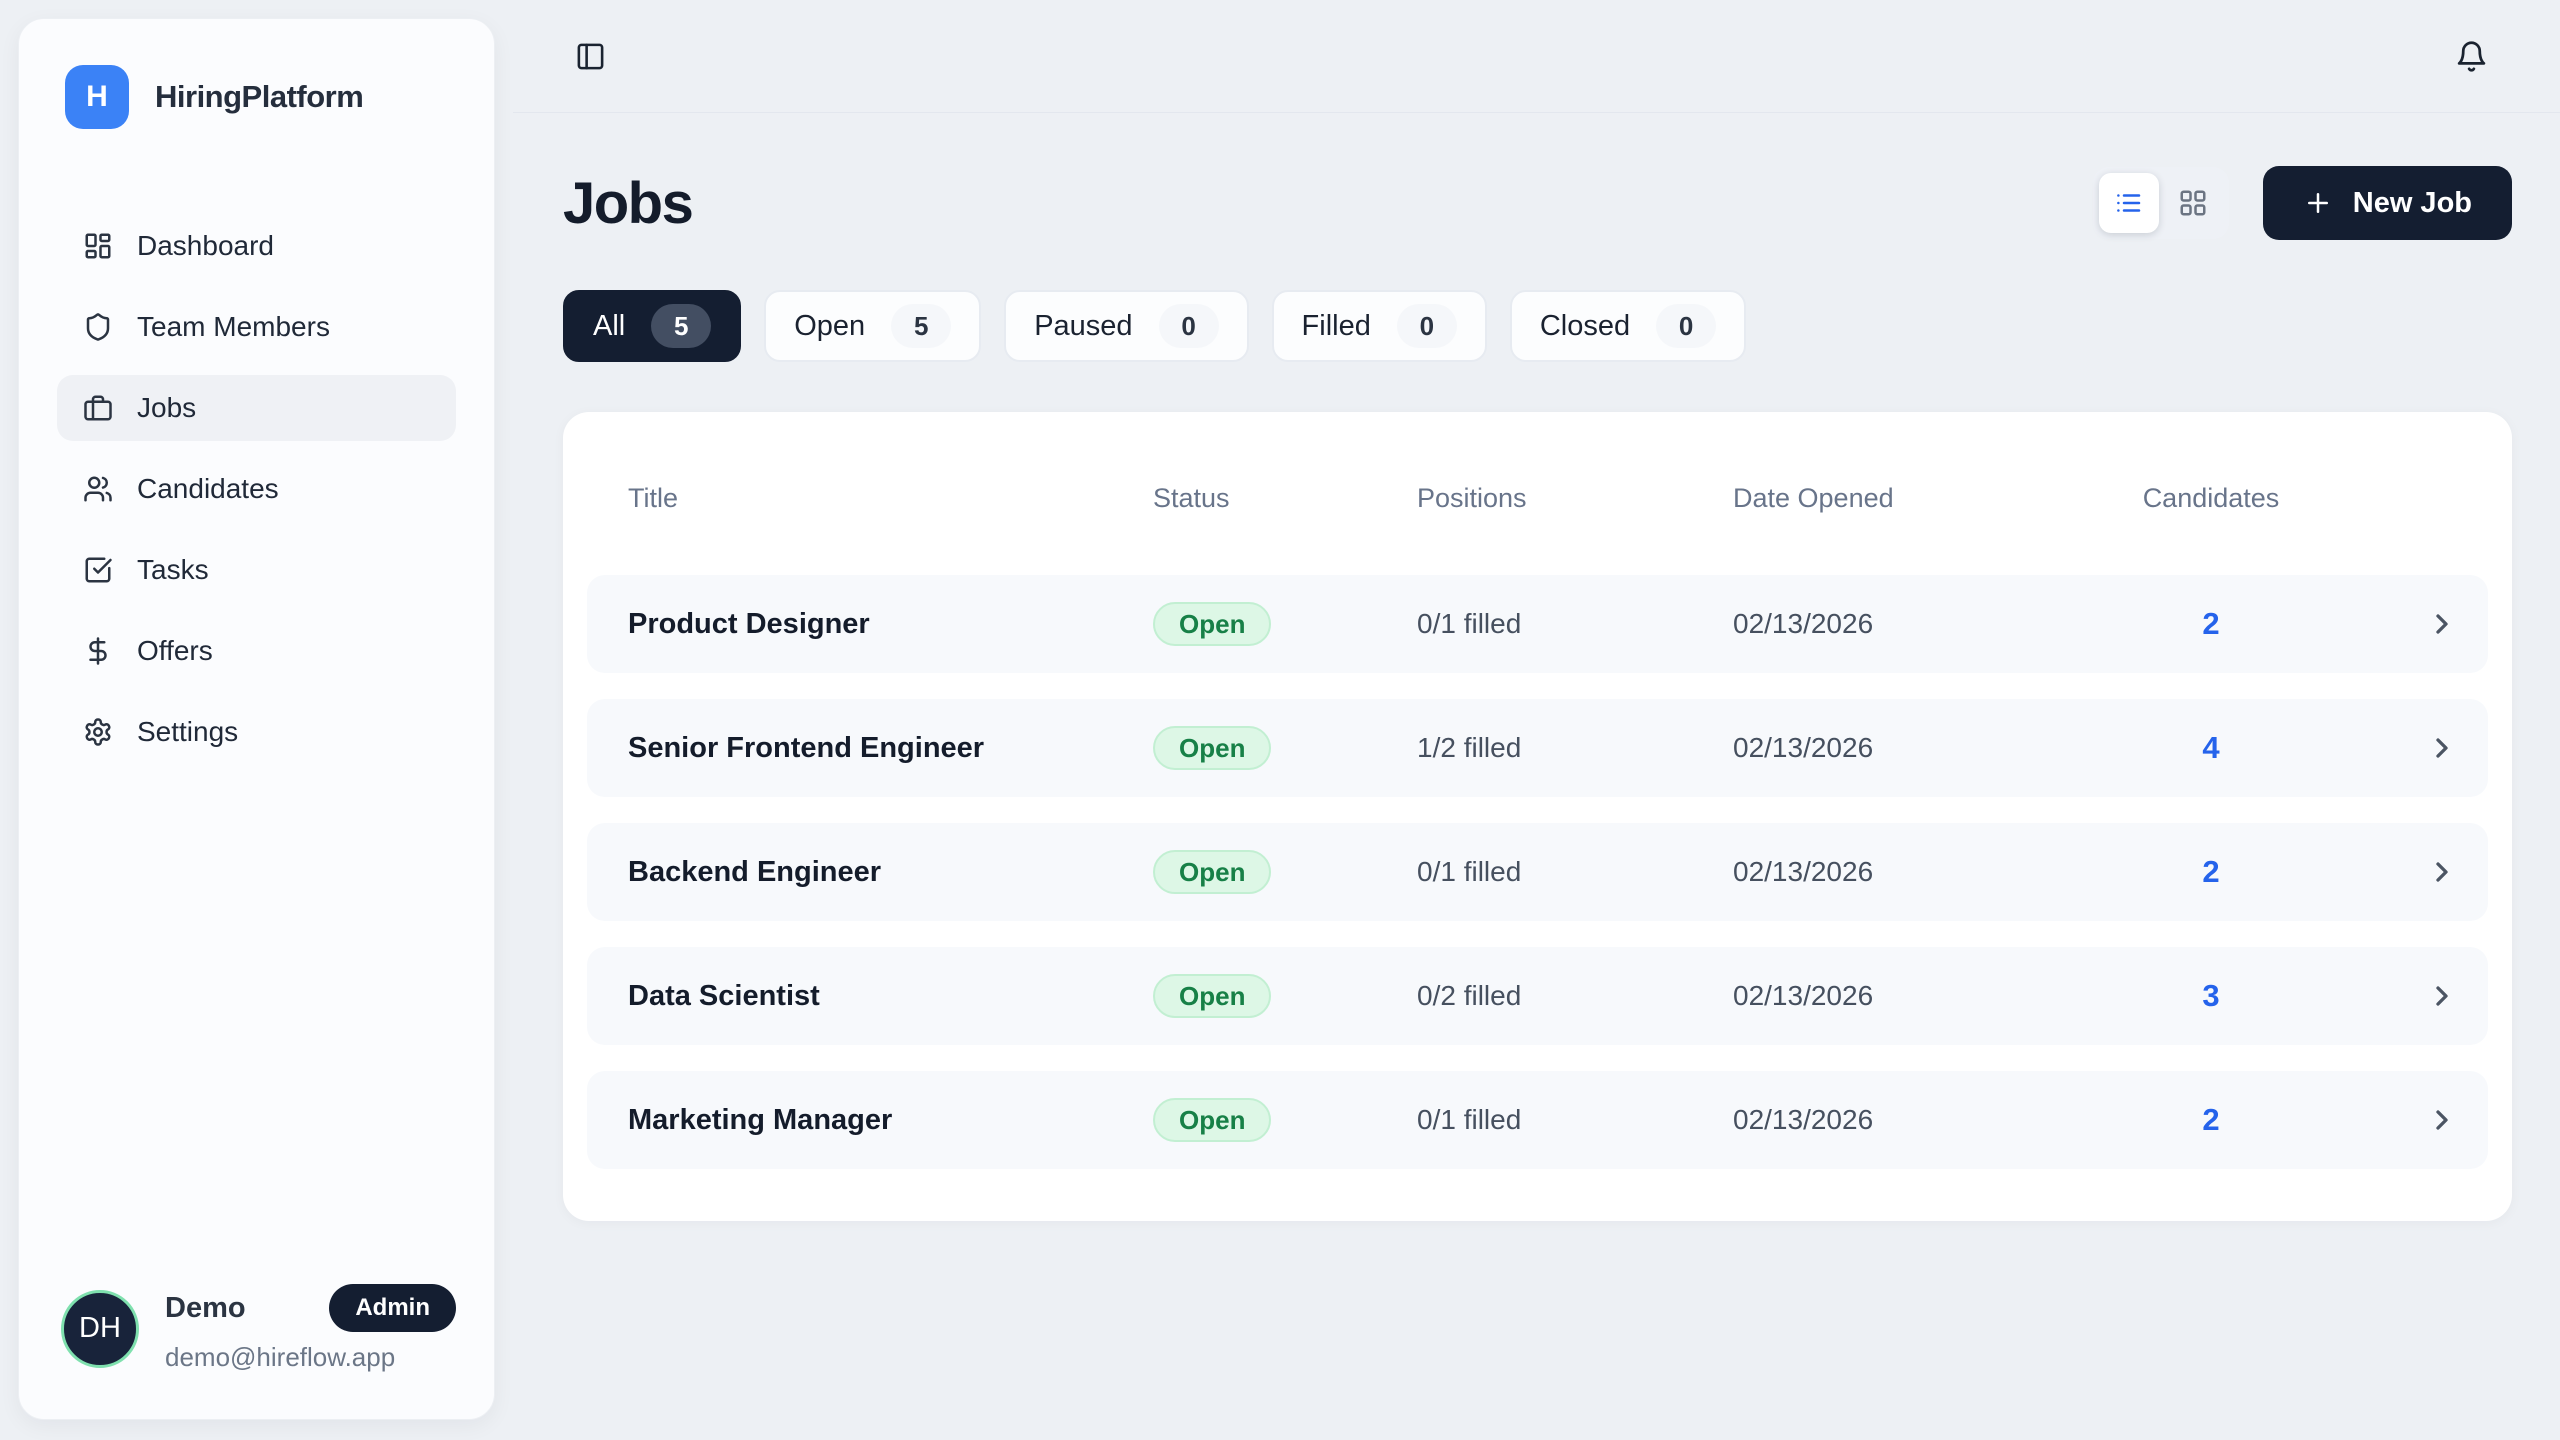  Describe the element at coordinates (175, 650) in the screenshot. I see `sidebar-item-label: Offers` at that location.